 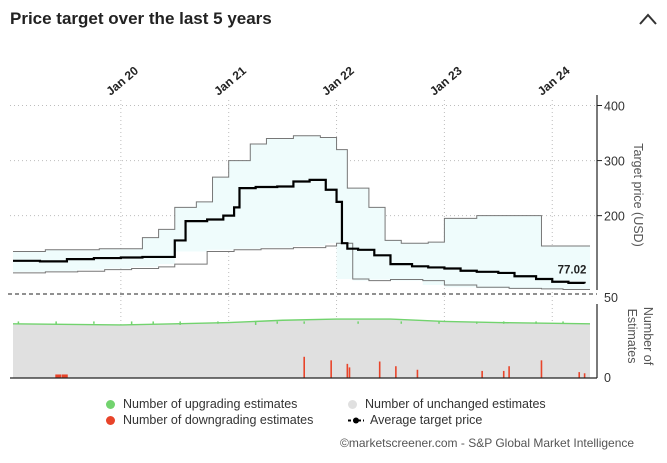 I want to click on legend-upgrading-label: Number of upgrading estimates, so click(x=210, y=404).